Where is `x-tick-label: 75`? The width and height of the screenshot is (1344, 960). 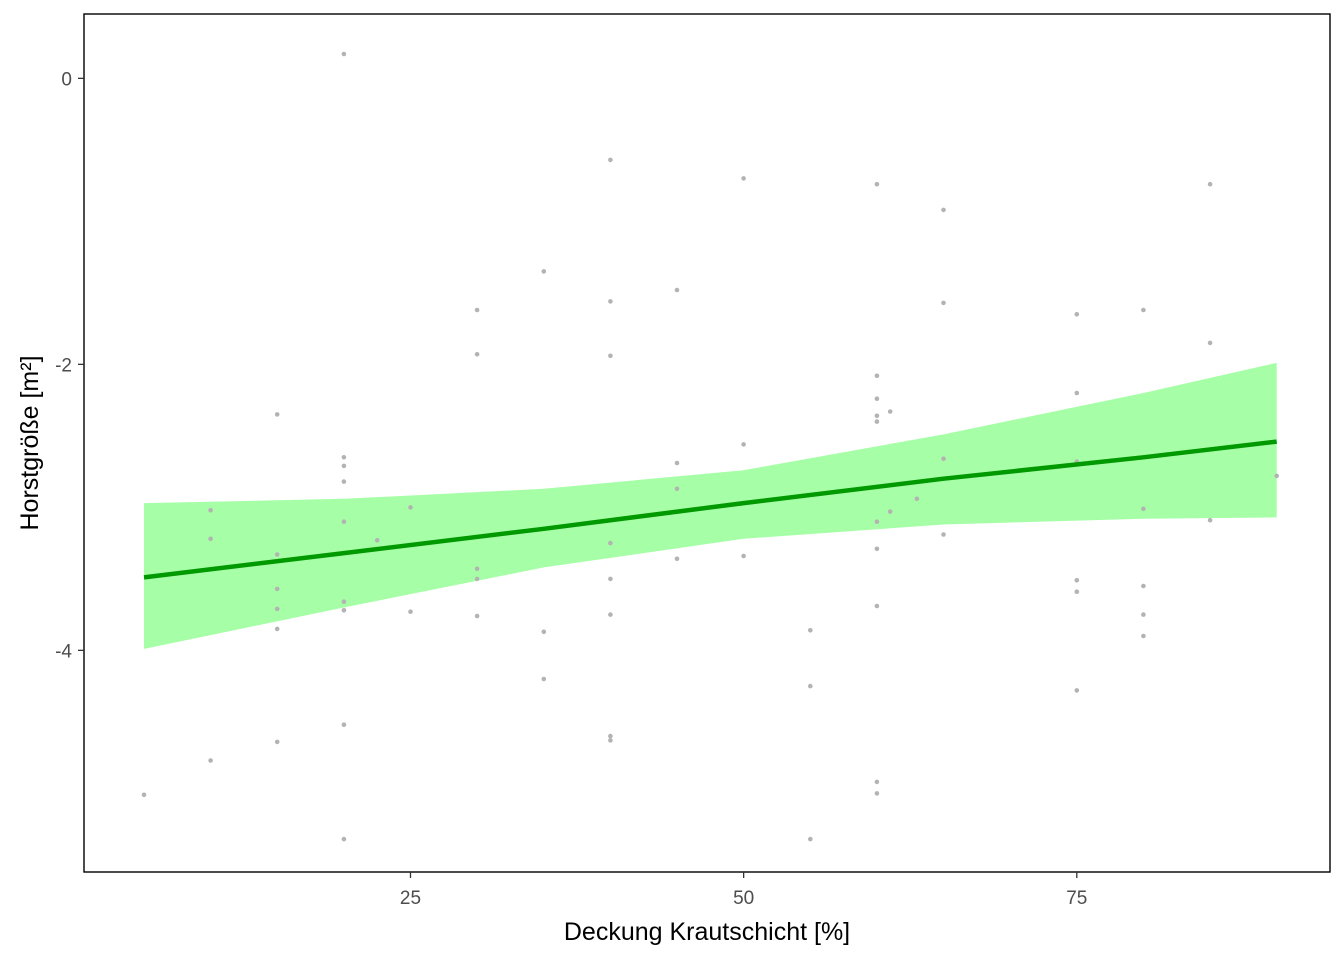
x-tick-label: 75 is located at coordinates (1076, 898).